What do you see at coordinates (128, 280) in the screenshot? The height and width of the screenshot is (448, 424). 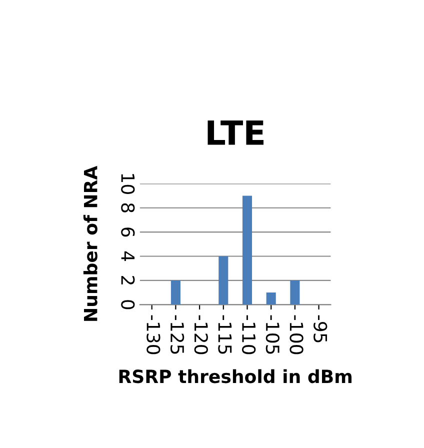 I see `y-tick-label: 2` at bounding box center [128, 280].